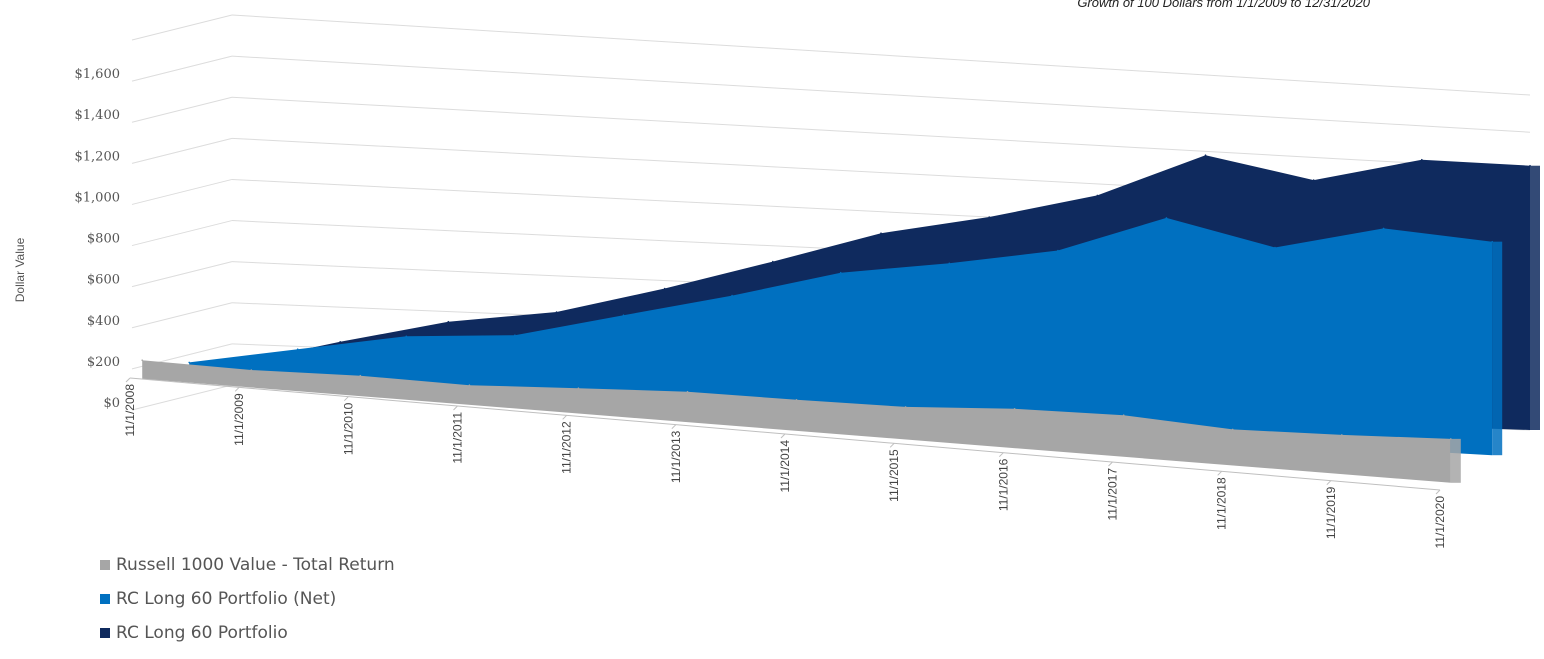 The height and width of the screenshot is (659, 1544). I want to click on y-tick-label: $800, so click(103, 239).